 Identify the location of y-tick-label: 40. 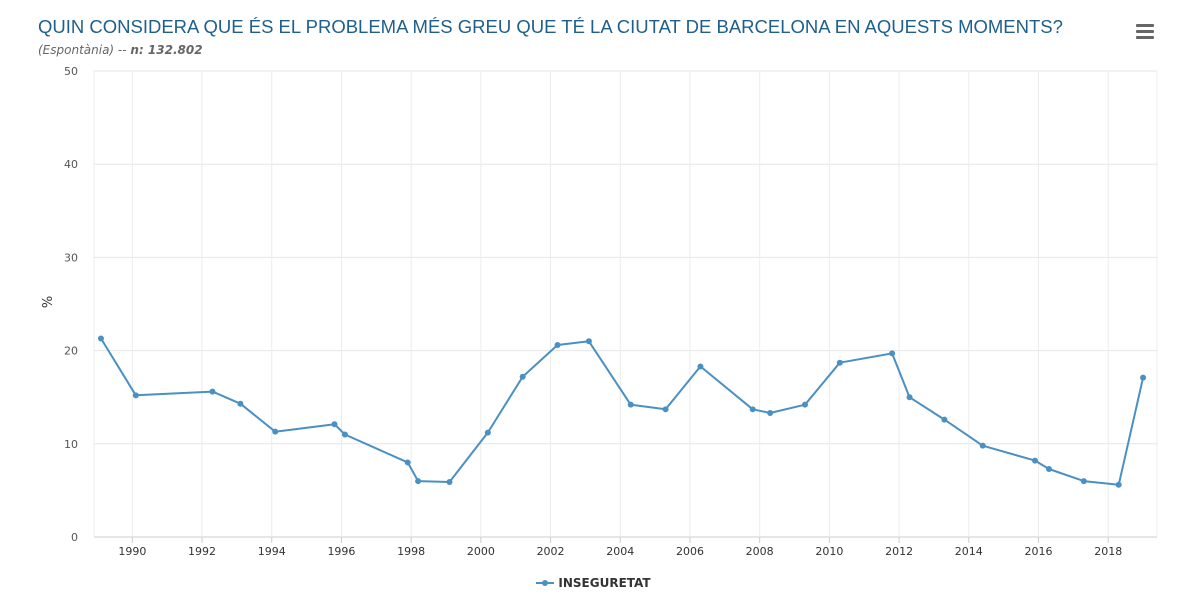
(71, 164).